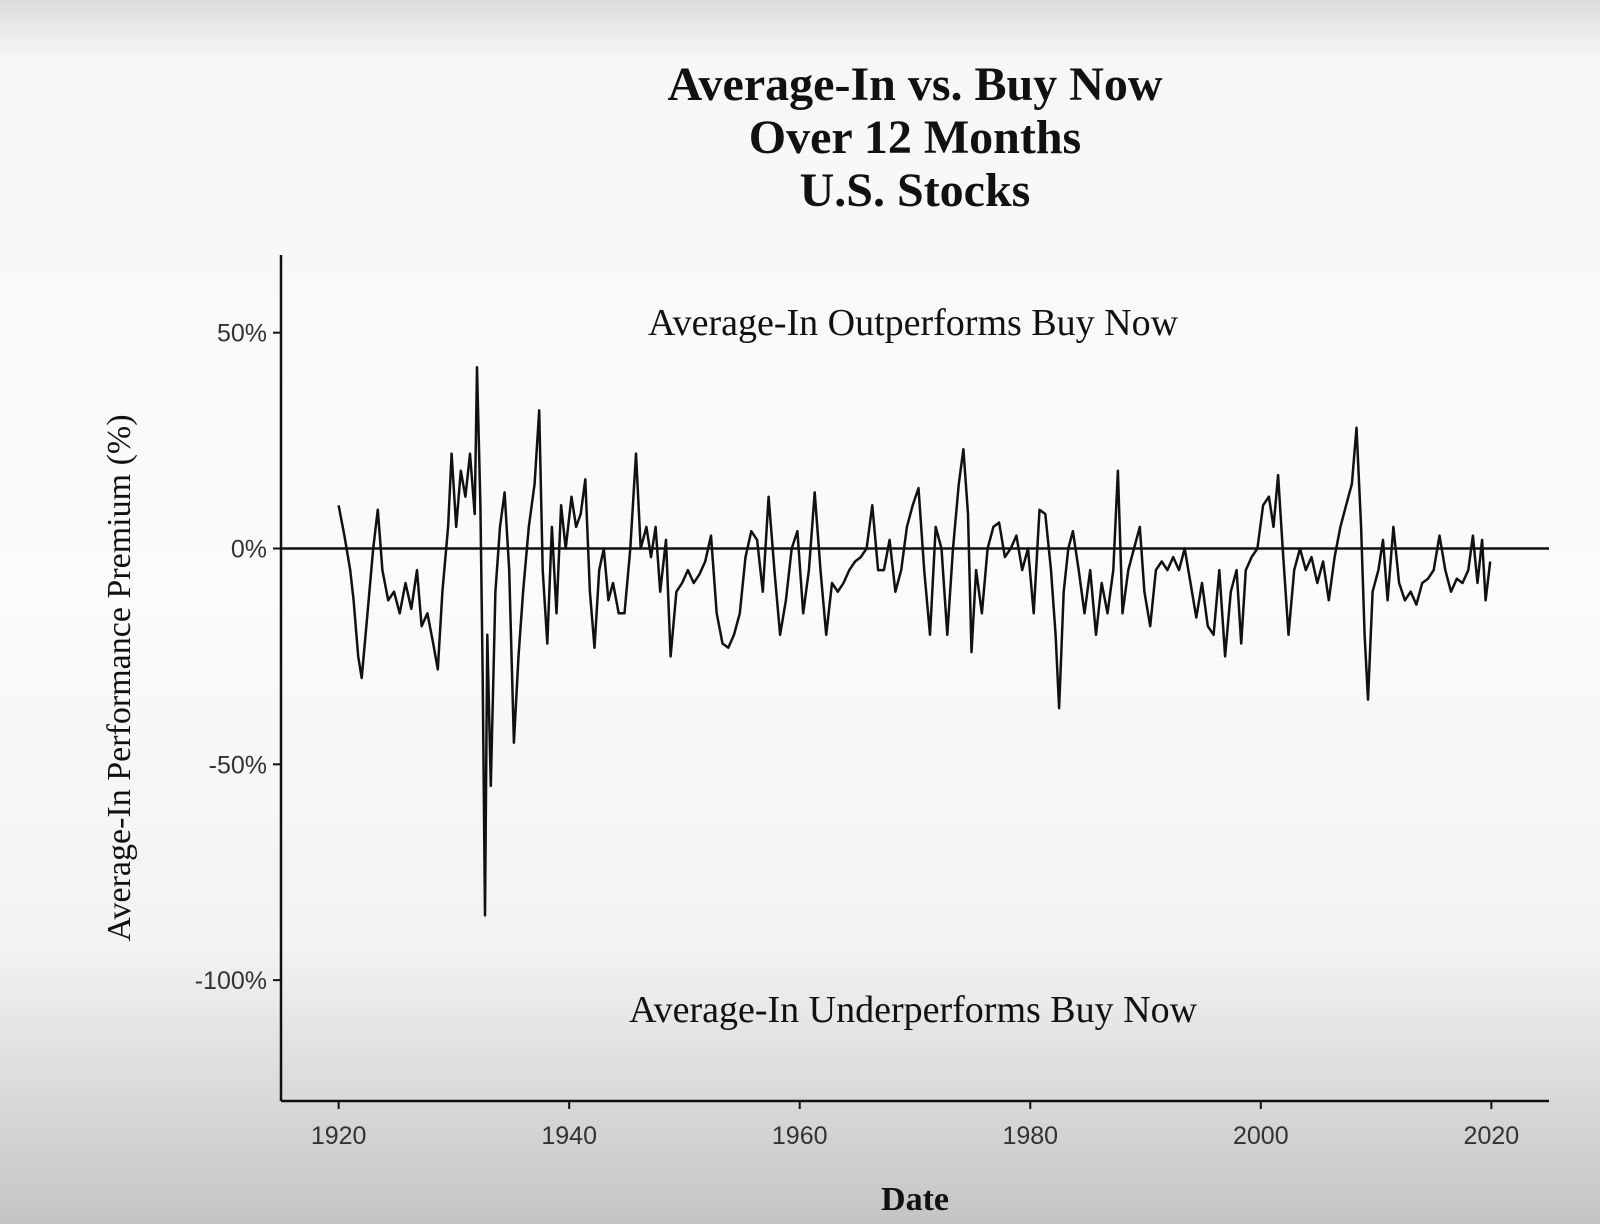 The height and width of the screenshot is (1224, 1600). I want to click on x-tick-label: 1960, so click(800, 1136).